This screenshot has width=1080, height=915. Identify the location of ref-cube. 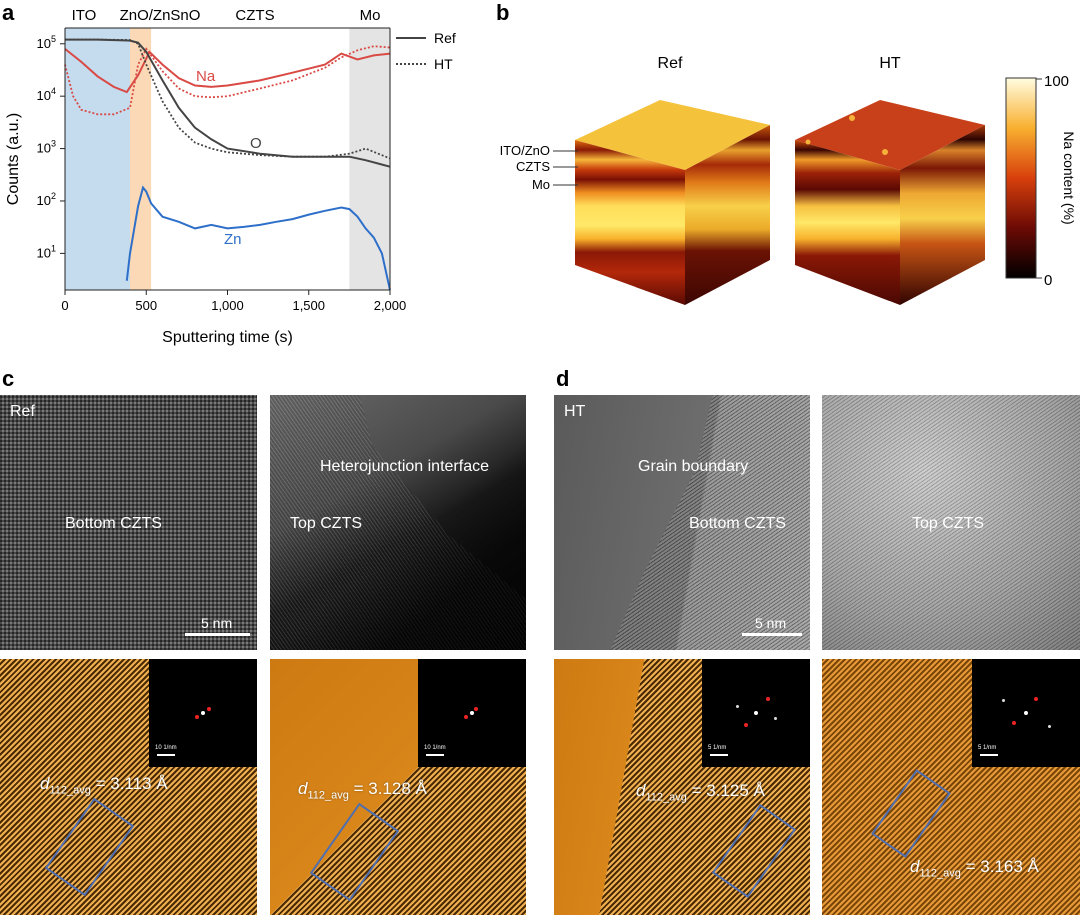
(672, 202).